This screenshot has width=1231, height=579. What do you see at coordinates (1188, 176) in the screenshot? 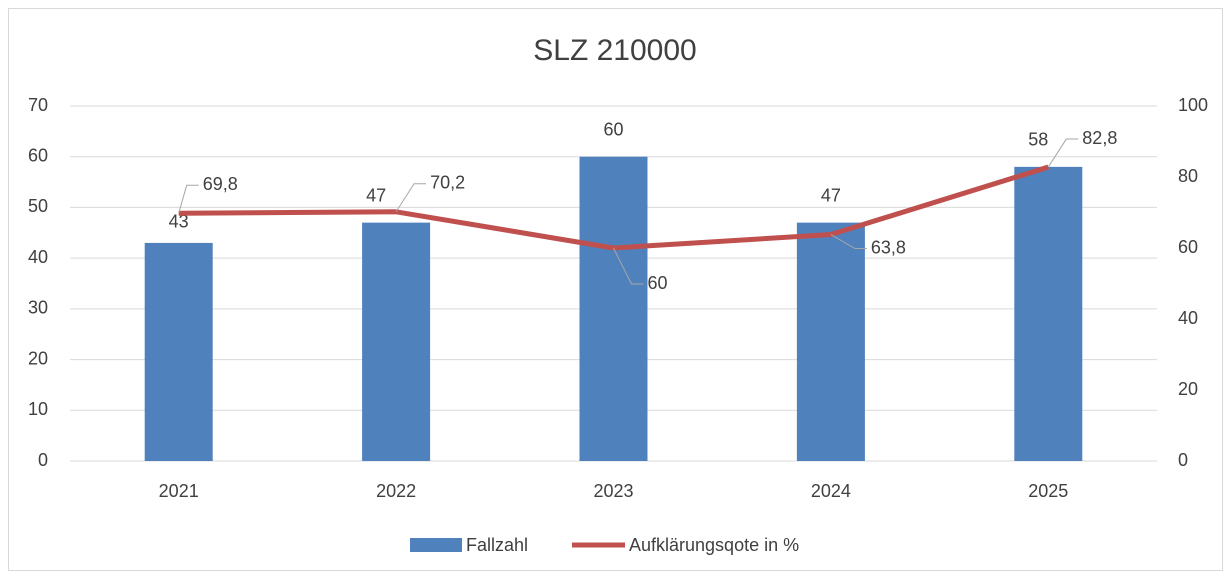
I see `y2-tick-label: 80` at bounding box center [1188, 176].